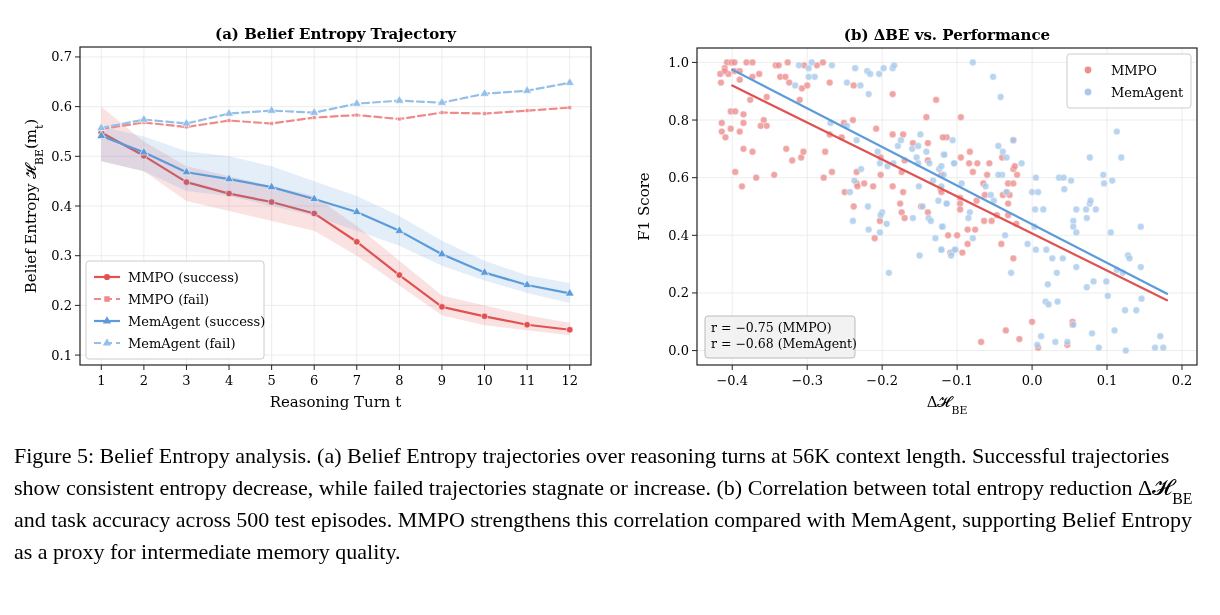  Describe the element at coordinates (678, 120) in the screenshot. I see `y-tick-label: 0.8` at that location.